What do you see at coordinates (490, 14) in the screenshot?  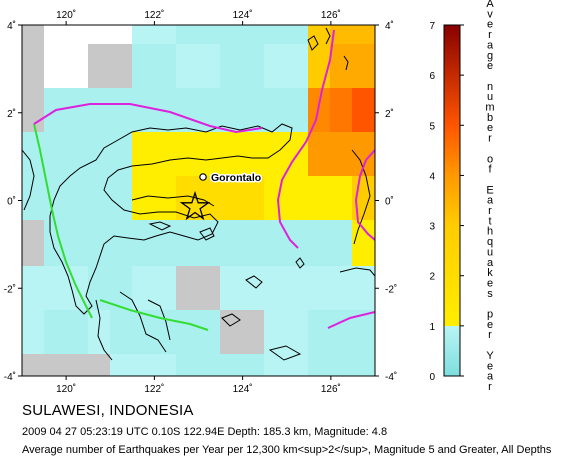 I see `colorbar-title-letter: v` at bounding box center [490, 14].